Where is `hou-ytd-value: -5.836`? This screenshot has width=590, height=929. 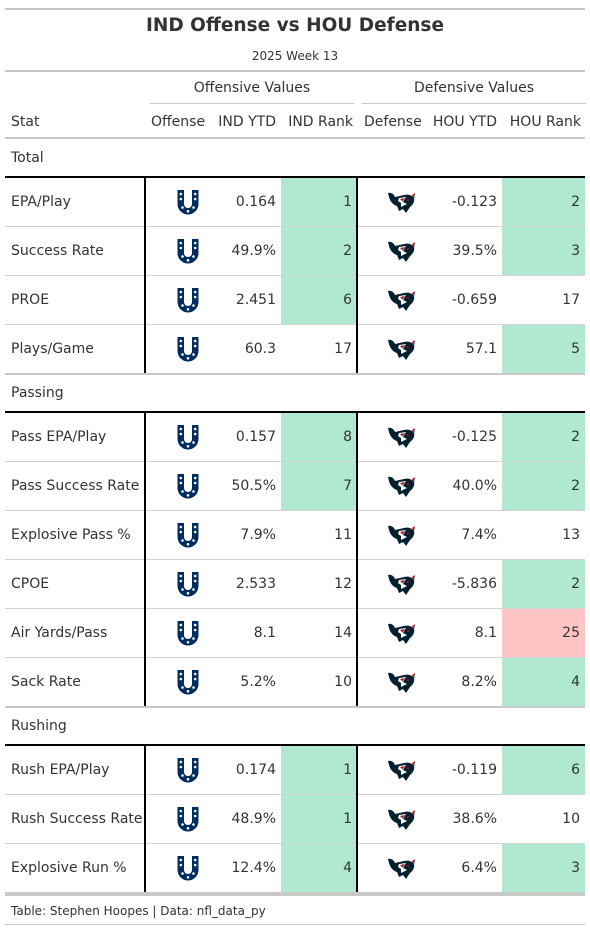
hou-ytd-value: -5.836 is located at coordinates (474, 584).